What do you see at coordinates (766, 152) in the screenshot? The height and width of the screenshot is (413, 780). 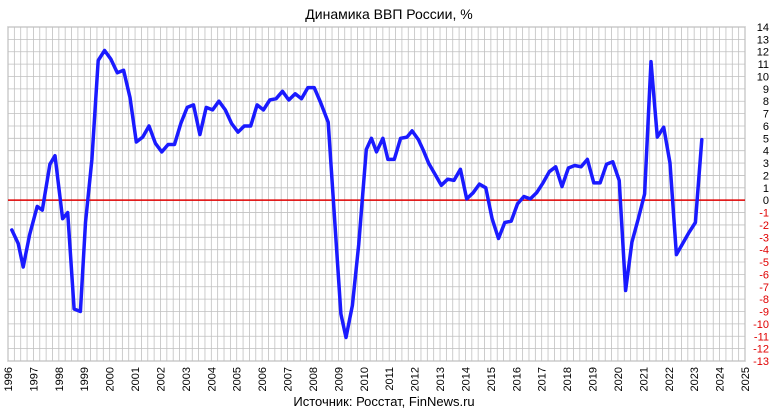 I see `y-tick-label: 4` at bounding box center [766, 152].